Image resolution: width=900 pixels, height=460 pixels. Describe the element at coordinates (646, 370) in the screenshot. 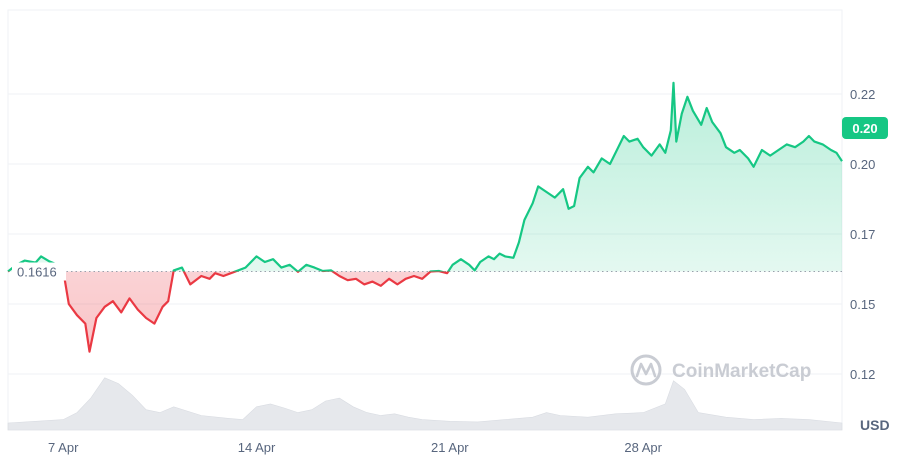

I see `coinmarketcap-logo-icon` at that location.